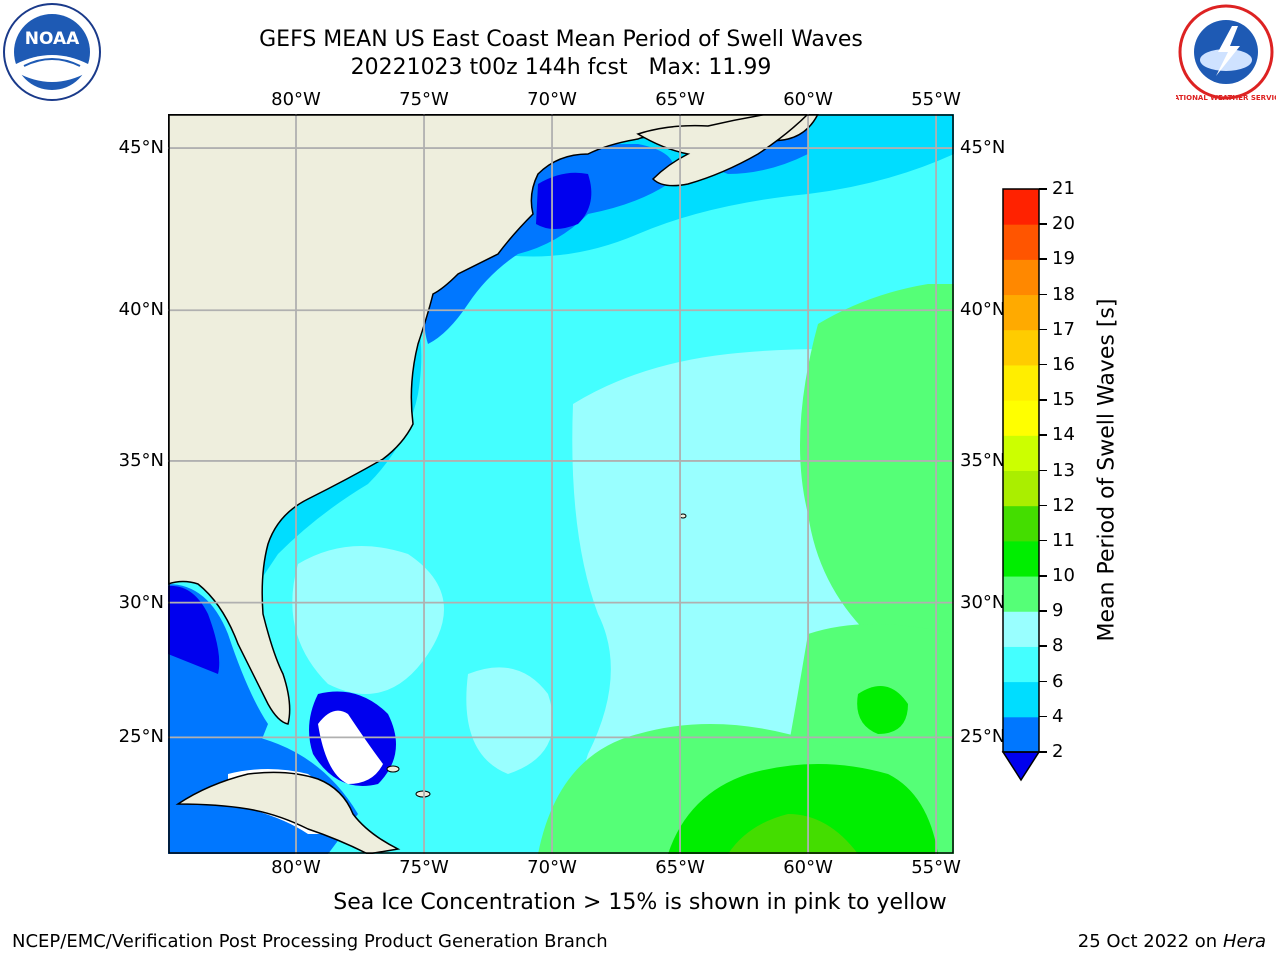 Image resolution: width=1280 pixels, height=960 pixels. I want to click on colorbar-tick-label: 14, so click(1063, 435).